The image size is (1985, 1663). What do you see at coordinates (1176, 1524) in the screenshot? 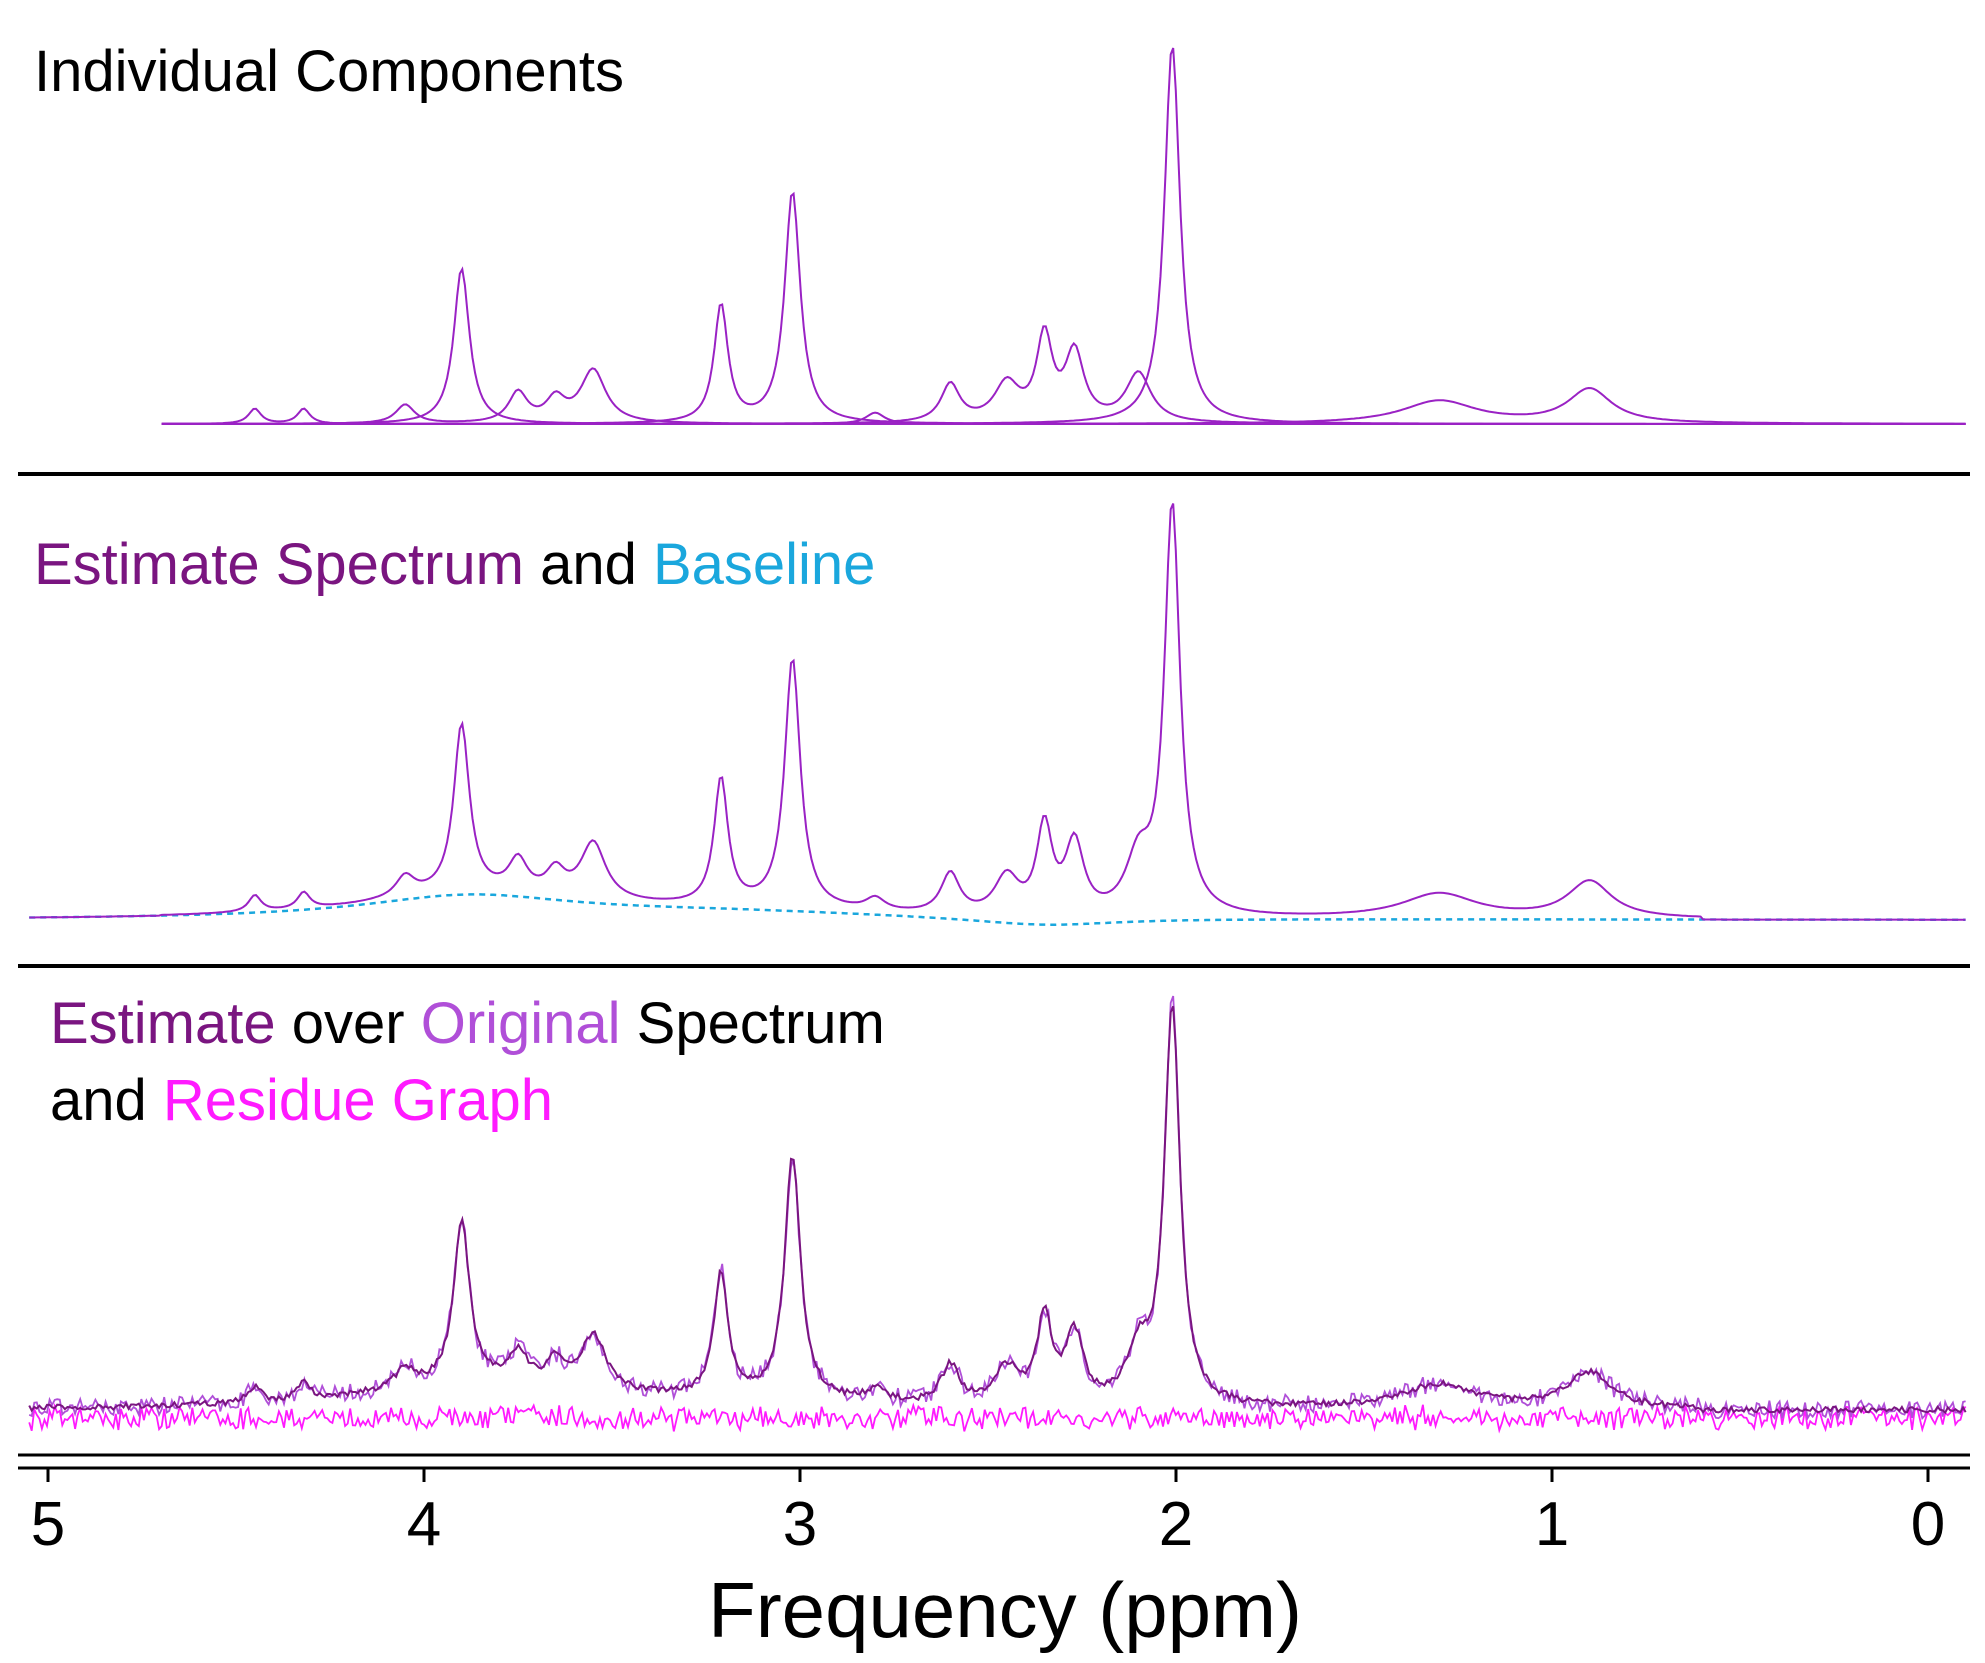
I see `x-tick-label-2: 2` at bounding box center [1176, 1524].